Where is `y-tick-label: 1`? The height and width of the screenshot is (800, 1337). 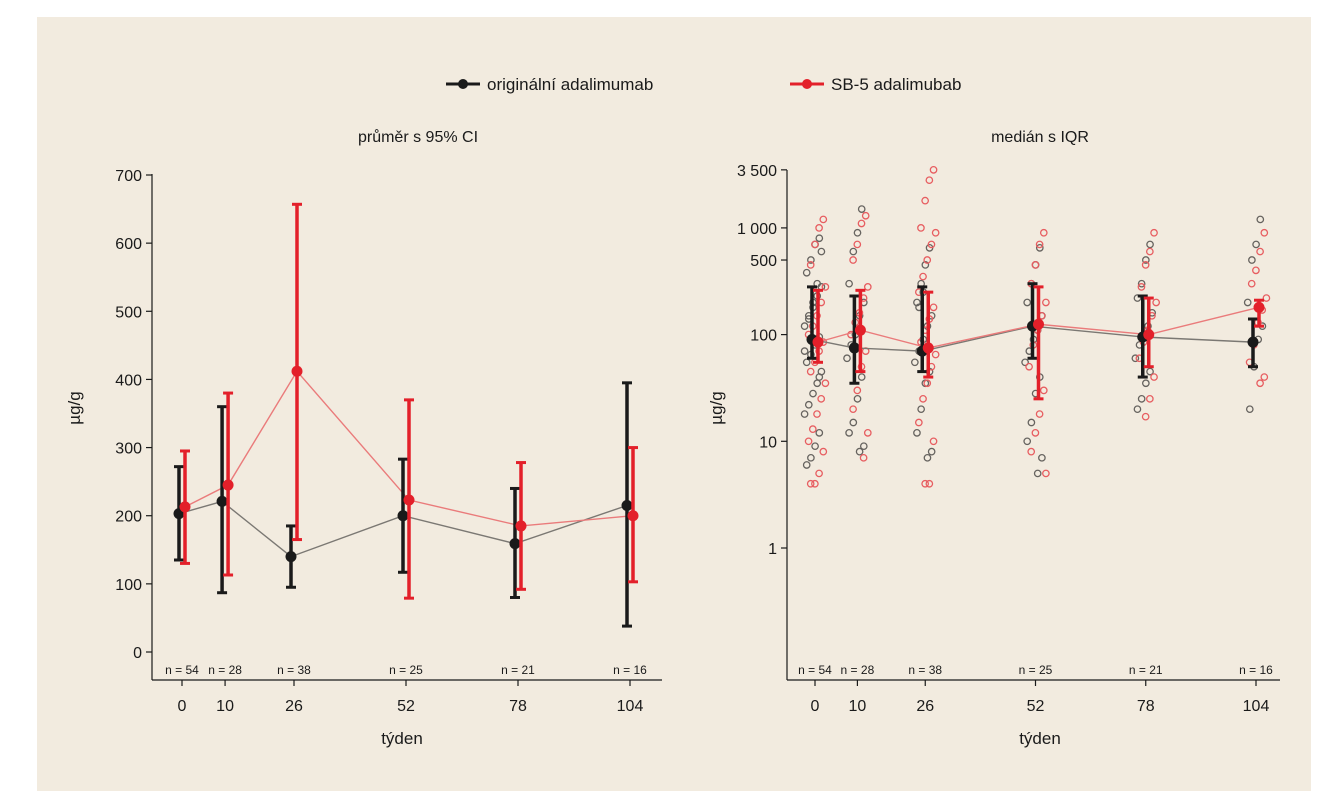
y-tick-label: 1 is located at coordinates (772, 549).